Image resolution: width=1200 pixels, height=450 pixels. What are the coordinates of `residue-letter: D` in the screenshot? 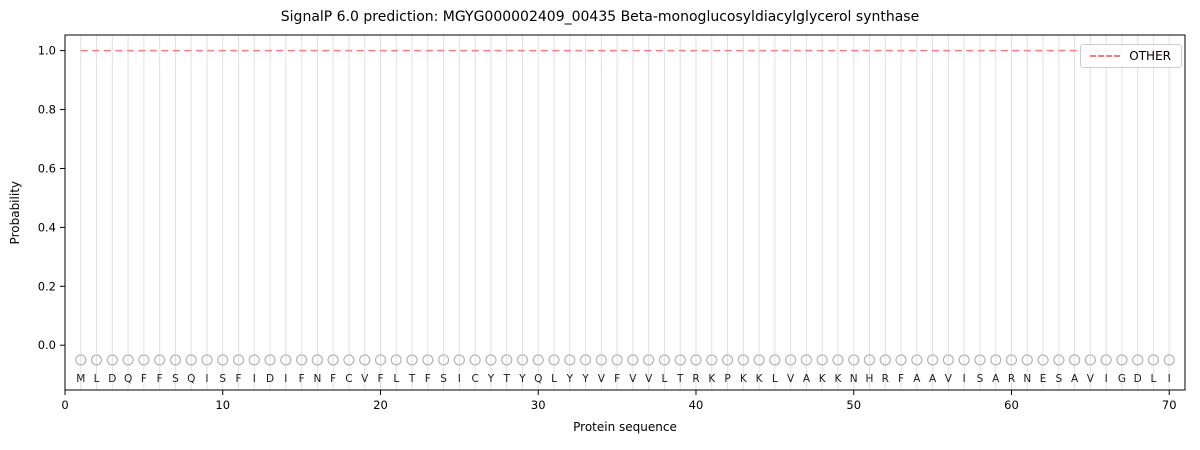 It's located at (1138, 379).